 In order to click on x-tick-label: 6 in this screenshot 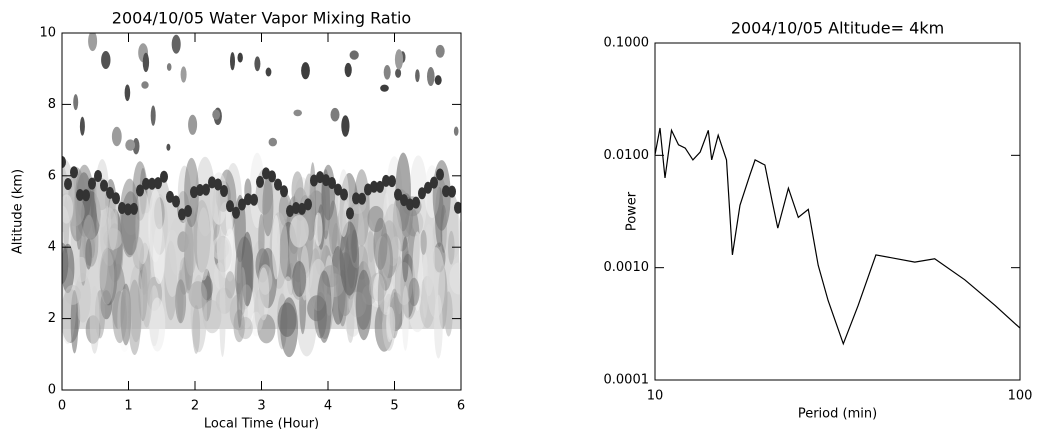, I will do `click(461, 406)`.